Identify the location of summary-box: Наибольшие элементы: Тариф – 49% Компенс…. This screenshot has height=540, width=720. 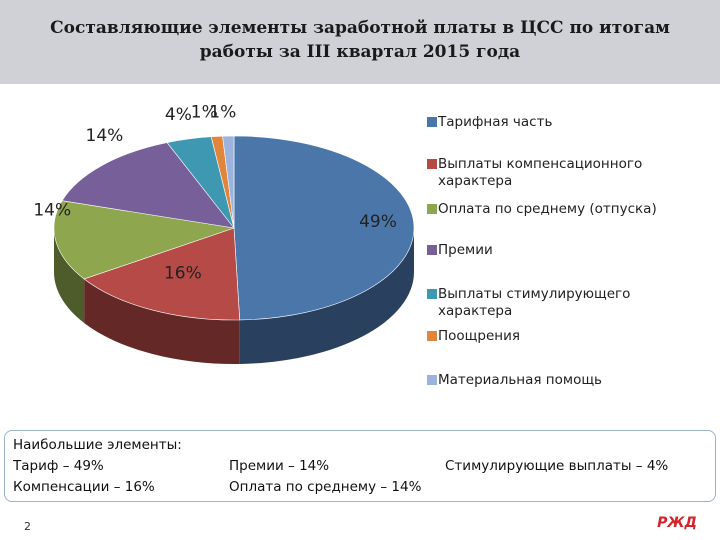
(360, 466).